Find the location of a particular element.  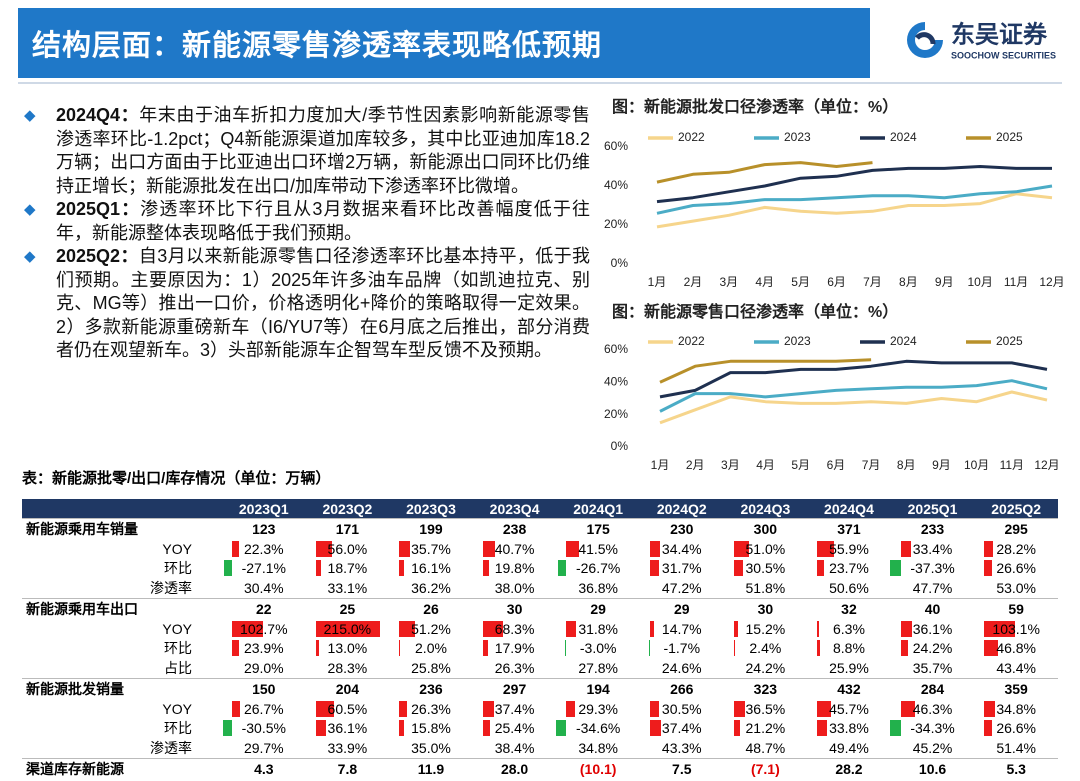

cell-text: 31.7% is located at coordinates (681, 568).